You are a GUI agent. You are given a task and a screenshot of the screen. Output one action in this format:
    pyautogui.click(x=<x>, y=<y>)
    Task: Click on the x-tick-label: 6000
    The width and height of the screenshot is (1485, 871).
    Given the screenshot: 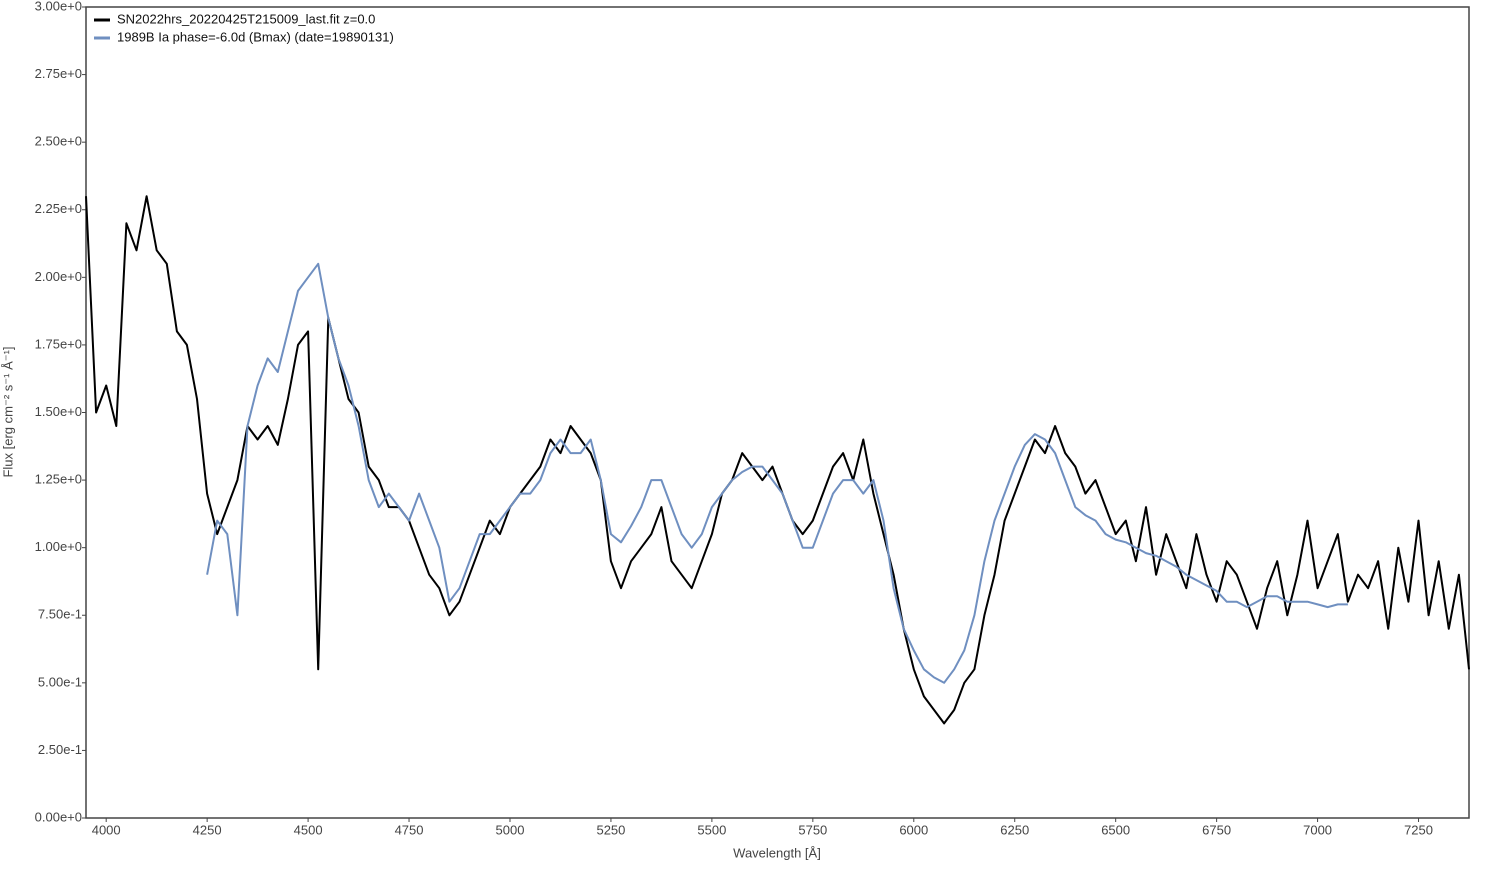 What is the action you would take?
    pyautogui.click(x=913, y=829)
    